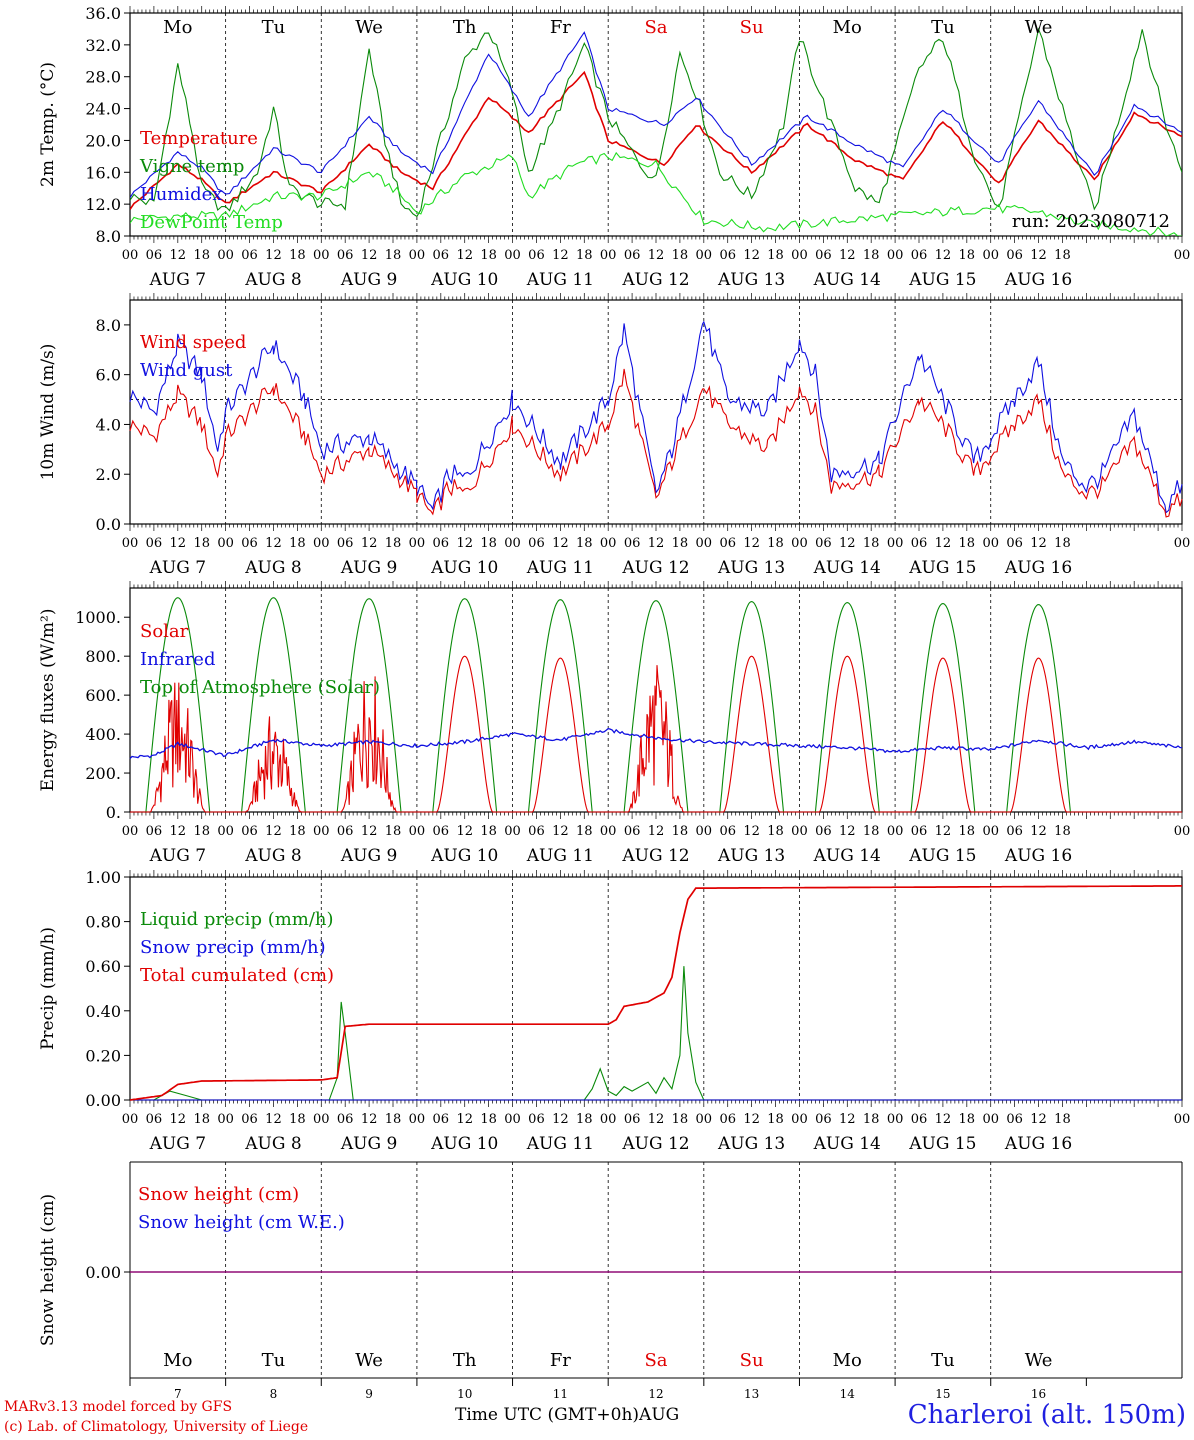  I want to click on wind-legend-entry: Wind gust, so click(186, 370).